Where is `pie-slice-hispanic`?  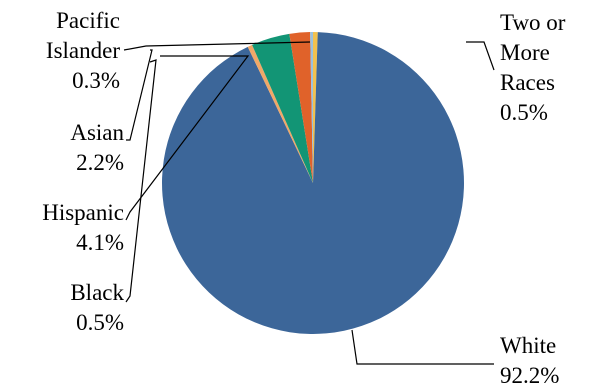 pie-slice-hispanic is located at coordinates (282, 108).